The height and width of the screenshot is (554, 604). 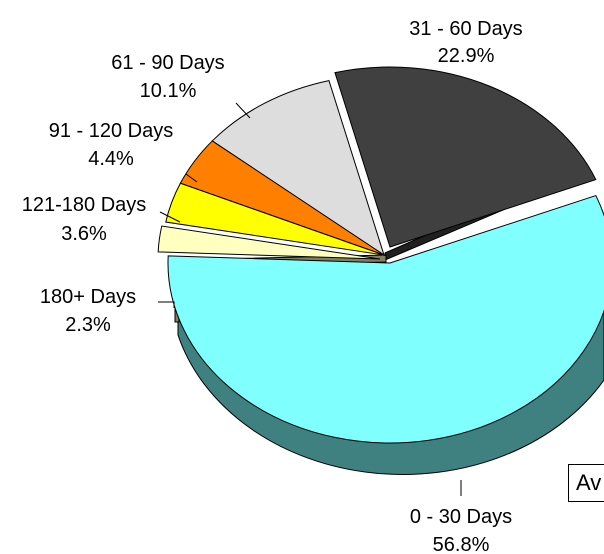 What do you see at coordinates (168, 91) in the screenshot?
I see `label-61-90-days-pct: 10.1%` at bounding box center [168, 91].